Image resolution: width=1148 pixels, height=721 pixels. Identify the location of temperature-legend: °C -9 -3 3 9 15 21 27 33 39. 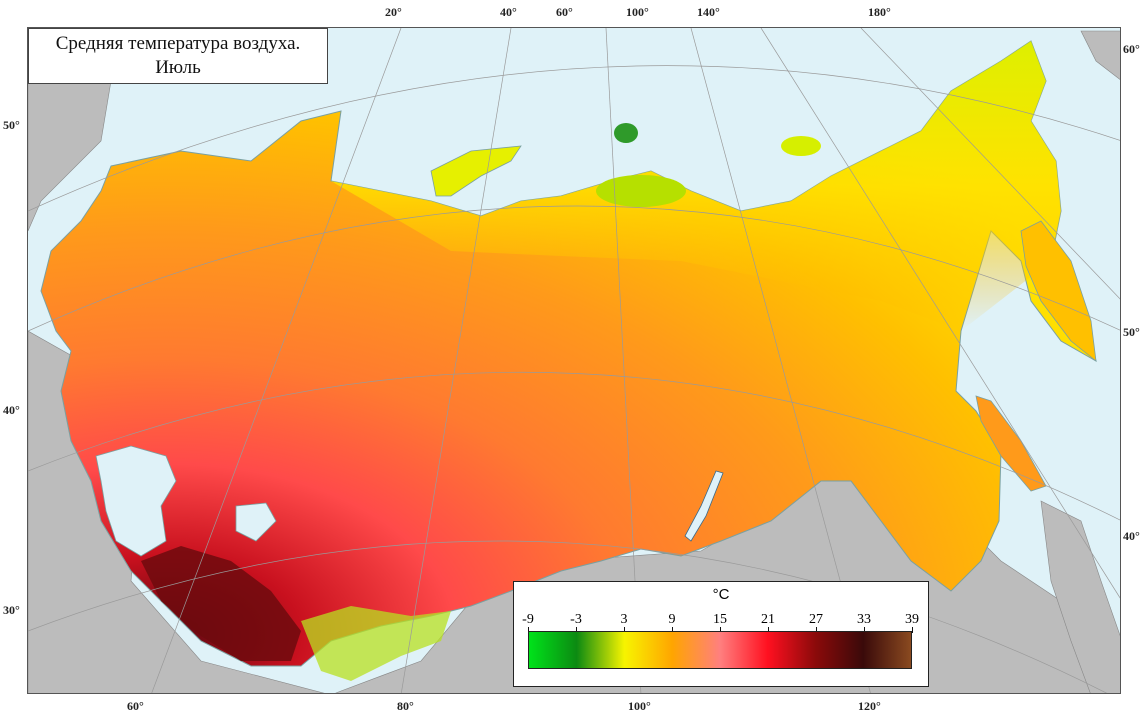
(721, 634).